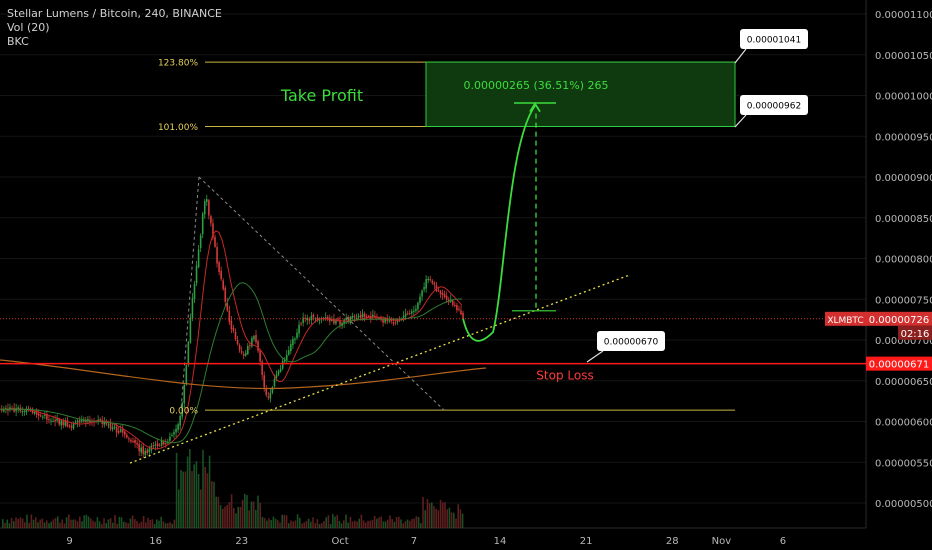  I want to click on projection-arrowhead, so click(535, 107).